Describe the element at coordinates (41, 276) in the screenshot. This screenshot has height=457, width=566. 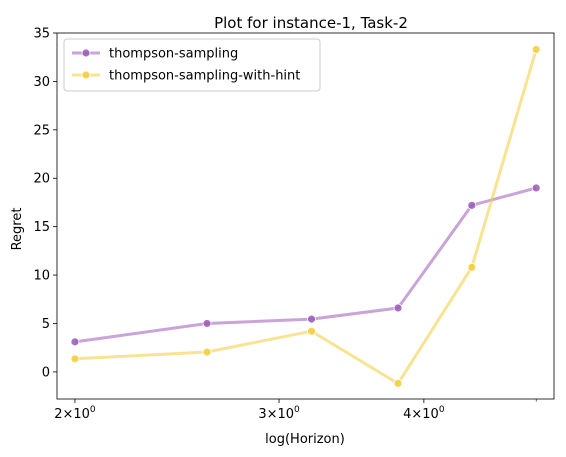
I see `y-tick-label: 10` at that location.